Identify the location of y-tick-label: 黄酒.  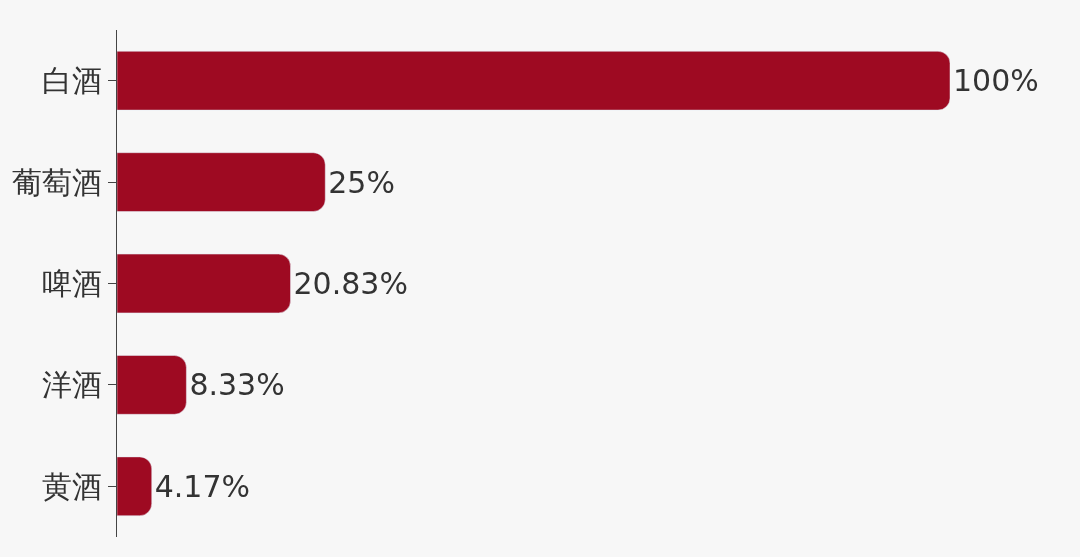
(72, 486).